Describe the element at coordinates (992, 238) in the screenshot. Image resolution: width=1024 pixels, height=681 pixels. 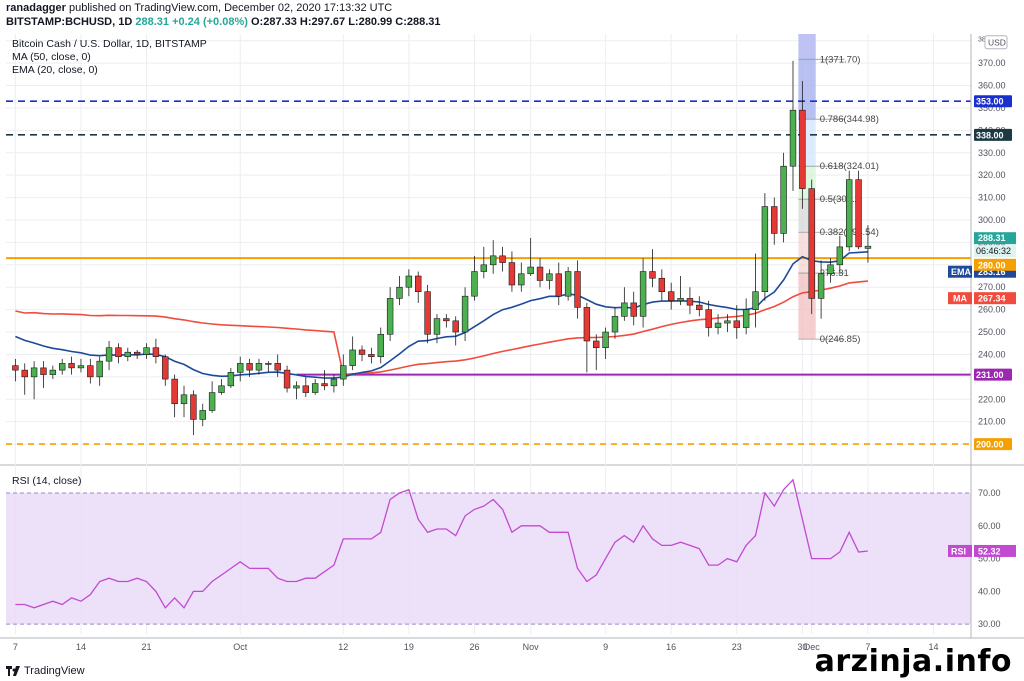
I see `last-price-label: 288.31` at that location.